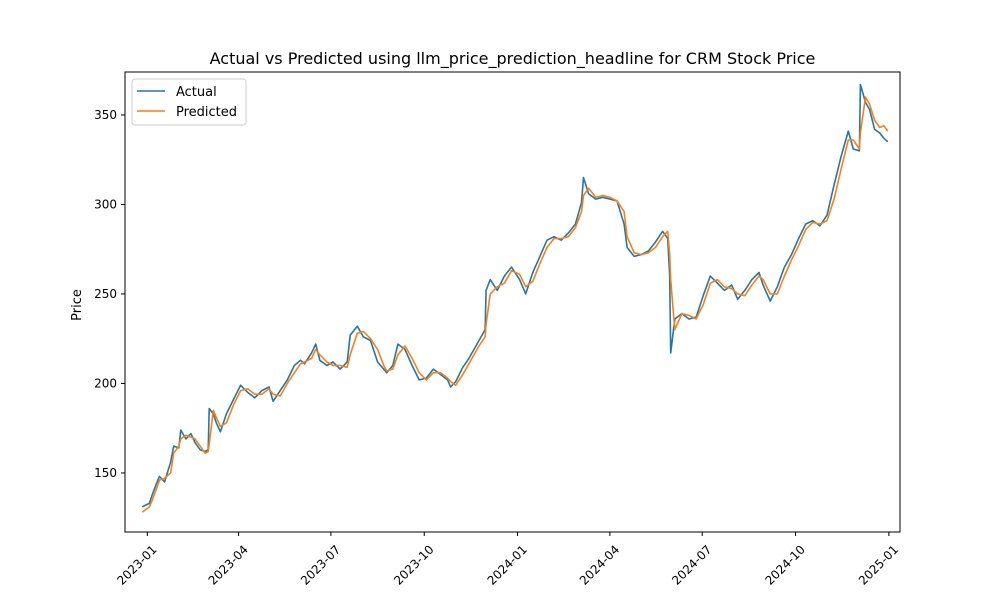 This screenshot has width=1000, height=604. Describe the element at coordinates (228, 564) in the screenshot. I see `x-tick-label: 2023-04` at that location.